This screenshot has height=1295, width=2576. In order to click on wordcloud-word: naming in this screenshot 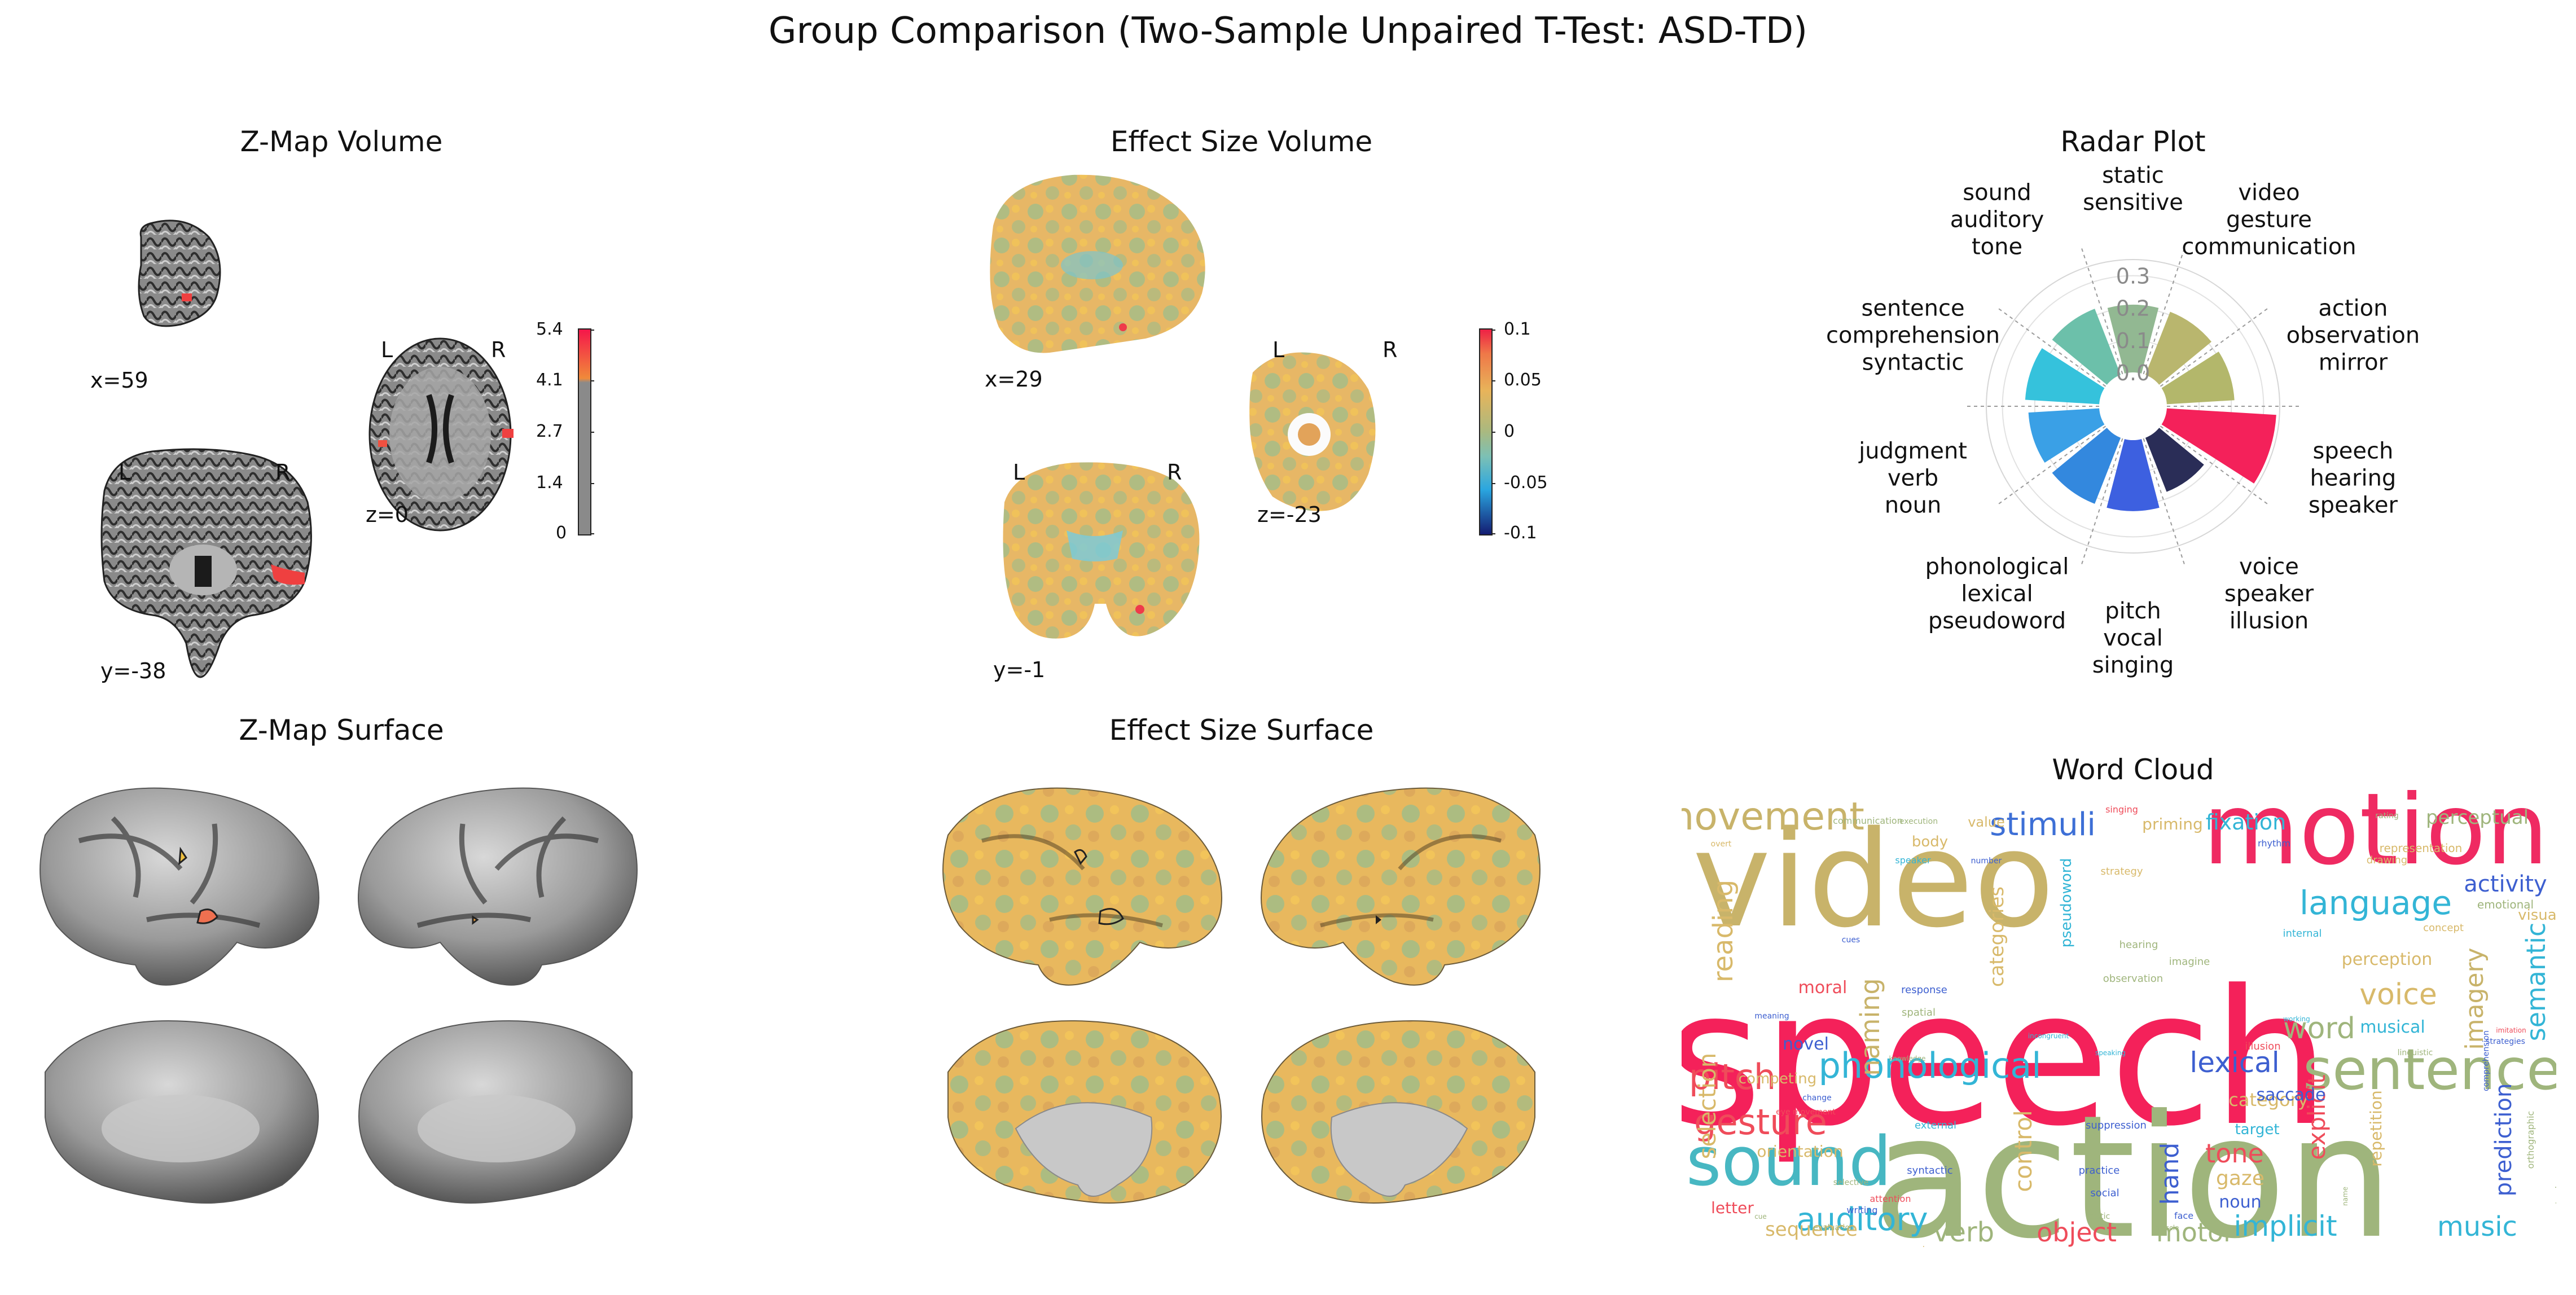, I will do `click(1870, 1027)`.